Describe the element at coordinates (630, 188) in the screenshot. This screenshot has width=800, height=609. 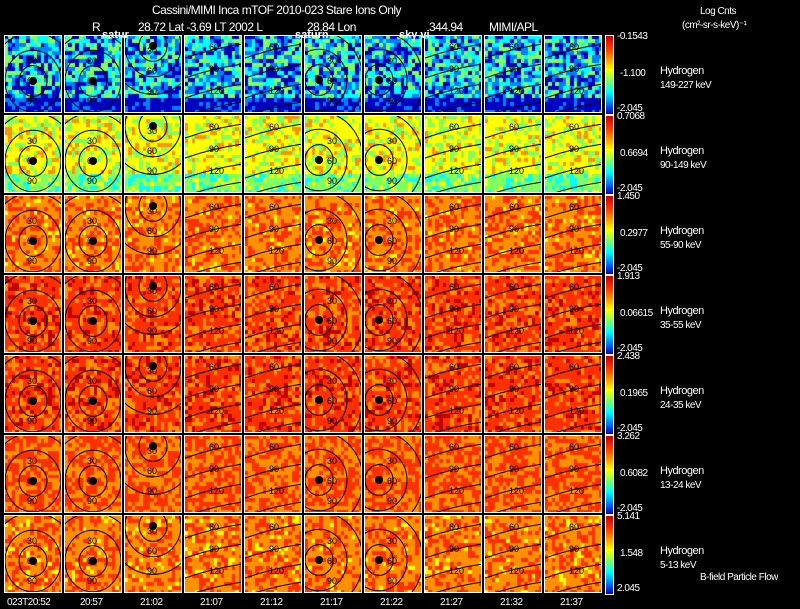
I see `colorbar-min-label: -2.045` at that location.